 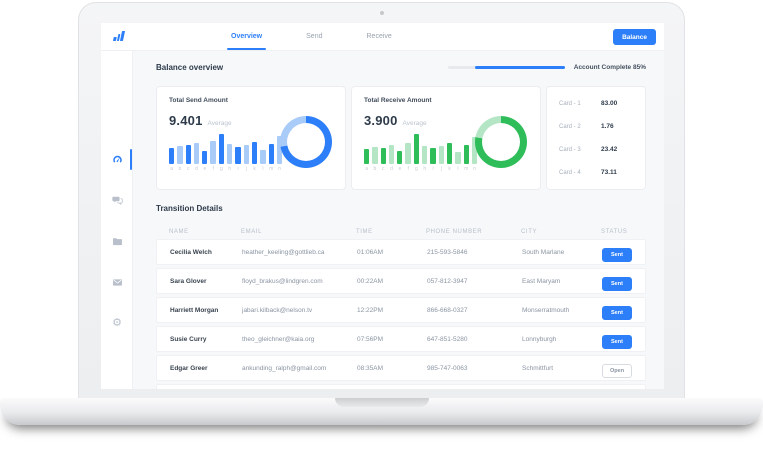 I want to click on send-amount-caption: Average, so click(x=219, y=123).